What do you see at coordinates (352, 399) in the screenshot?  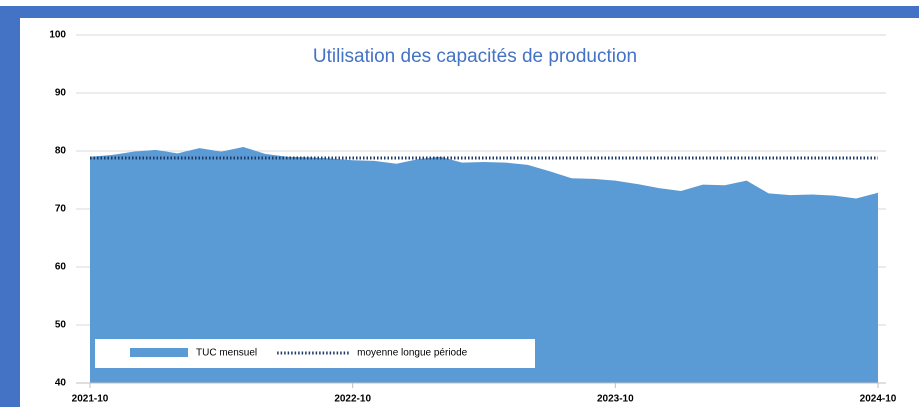 I see `x-tick-label: 2022-10` at bounding box center [352, 399].